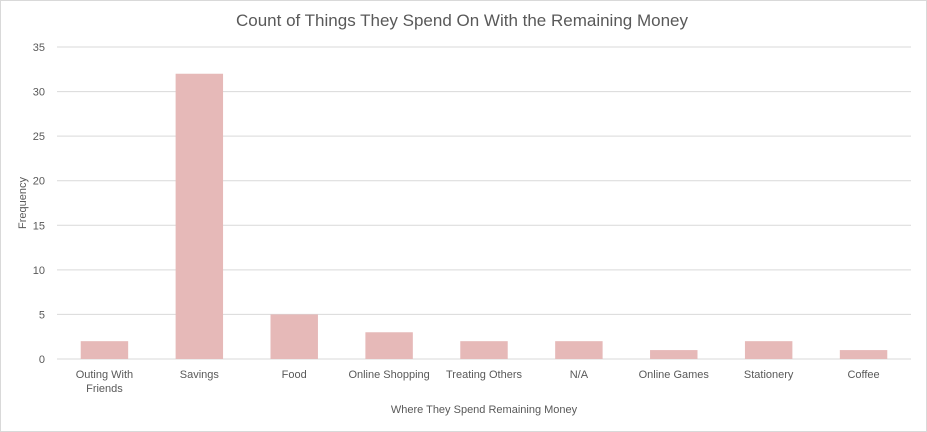  I want to click on x-axis-label: Where They Spend Remaining Money, so click(484, 410).